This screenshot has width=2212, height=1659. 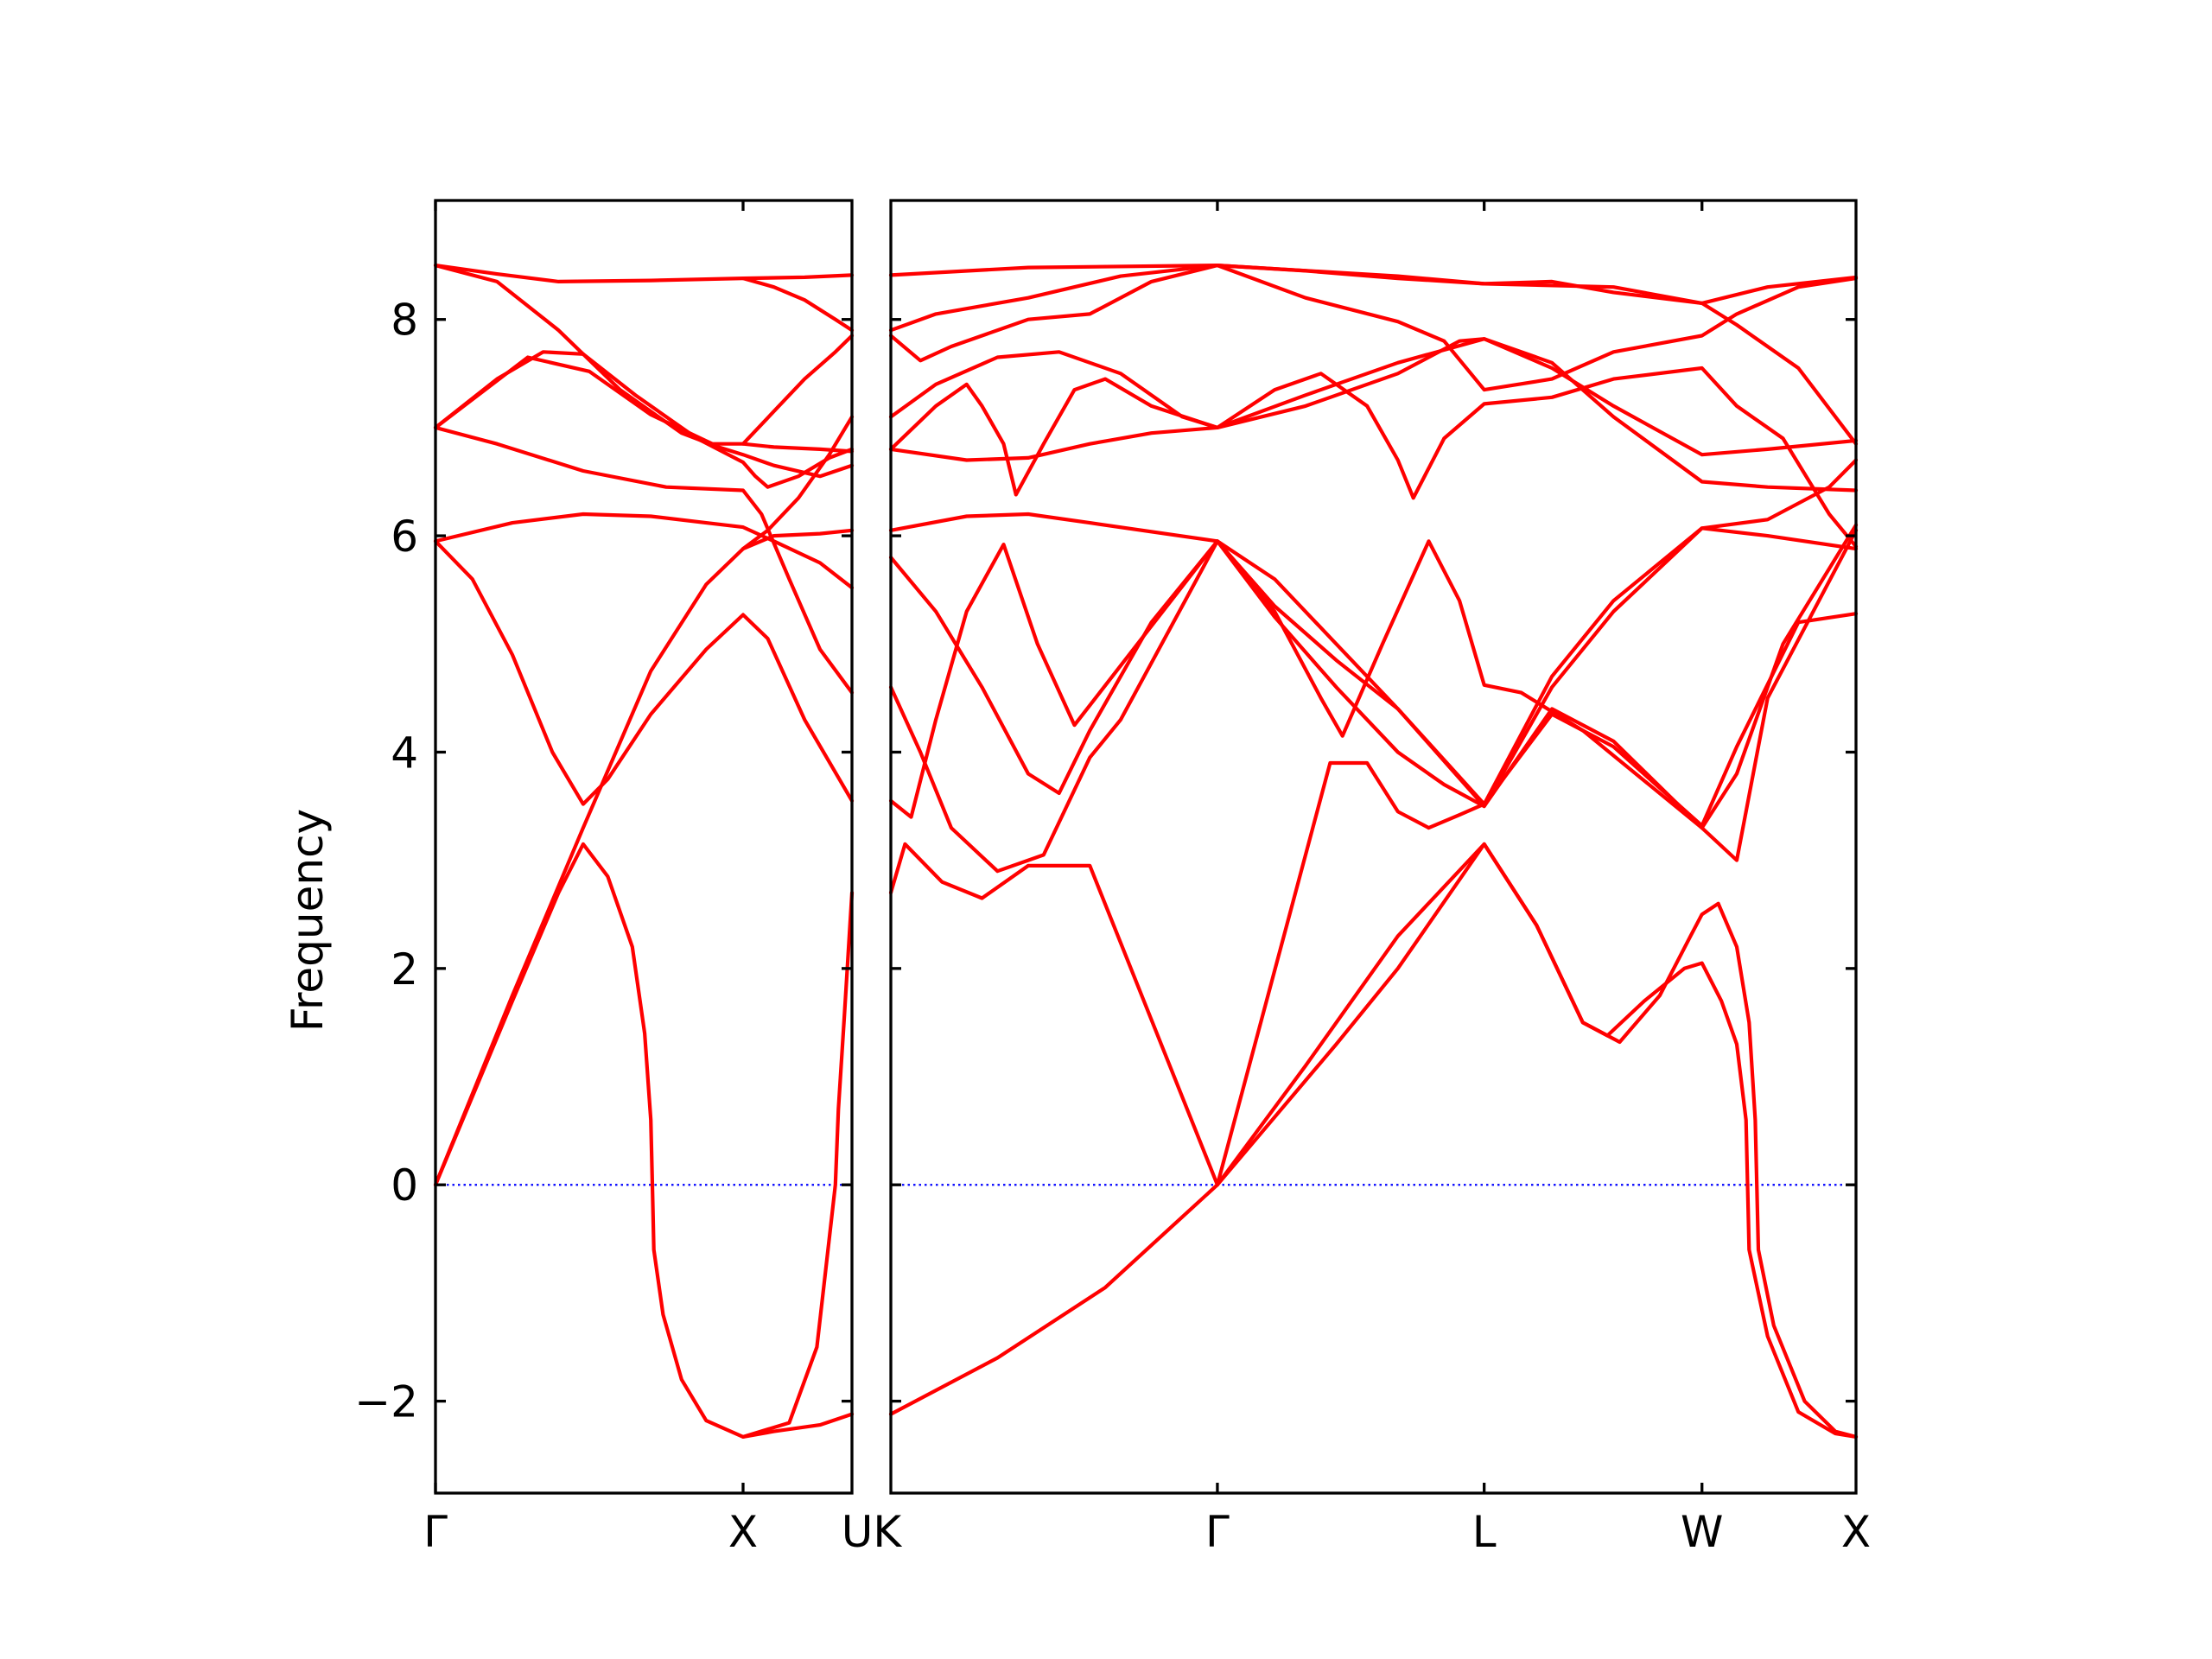 What do you see at coordinates (386, 1402) in the screenshot?
I see `y-tick-label: −2` at bounding box center [386, 1402].